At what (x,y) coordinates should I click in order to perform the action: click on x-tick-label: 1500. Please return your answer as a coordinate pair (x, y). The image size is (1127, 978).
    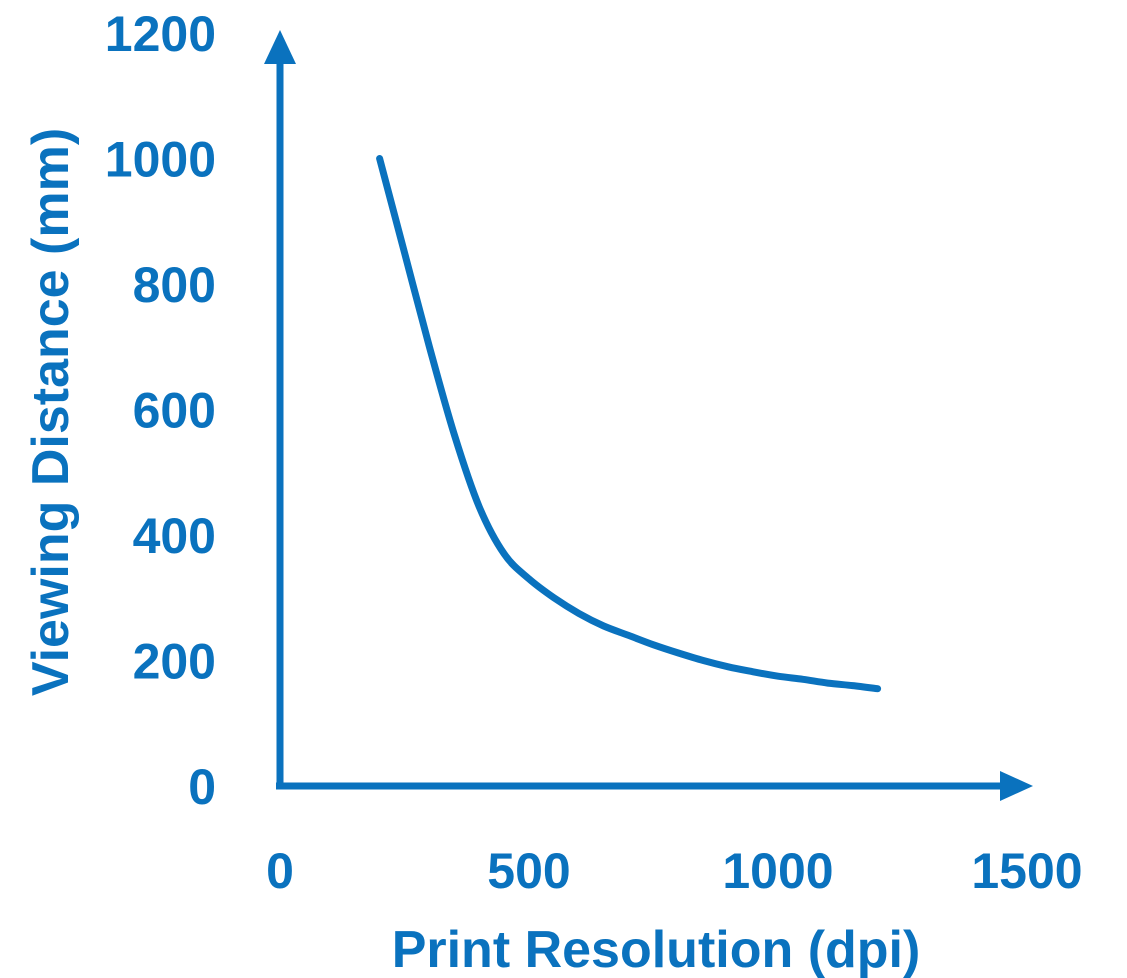
    Looking at the image, I should click on (1026, 871).